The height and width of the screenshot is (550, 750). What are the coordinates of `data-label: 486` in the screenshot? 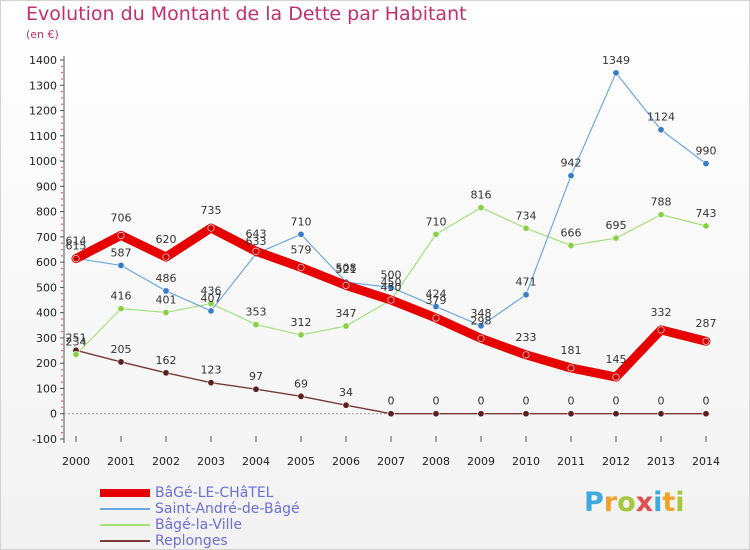 It's located at (166, 278).